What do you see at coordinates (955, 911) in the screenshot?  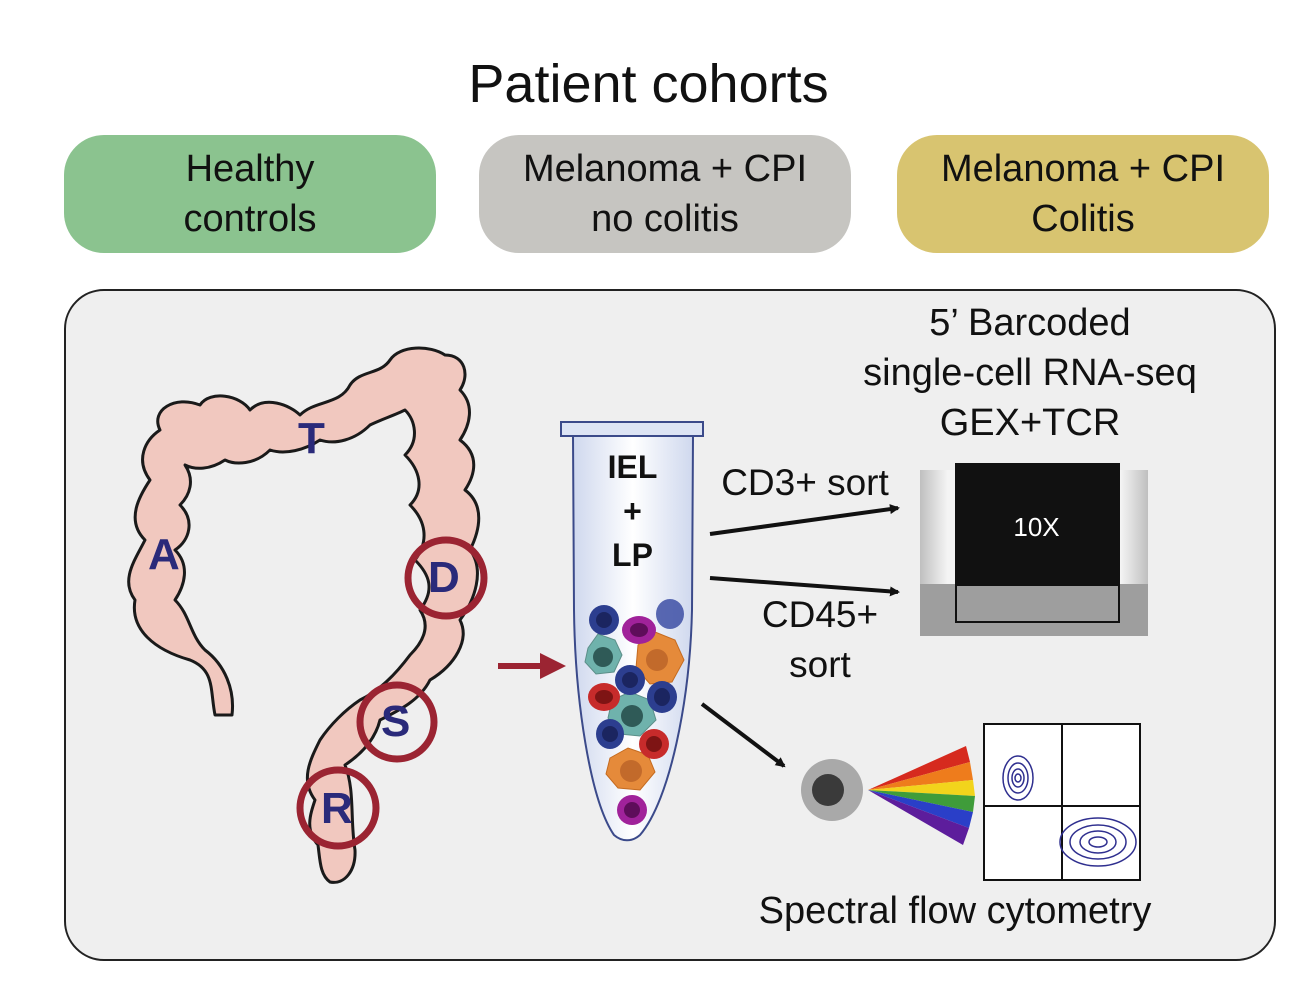 I see `flow-cytometry-label: Spectral flow cytometry` at bounding box center [955, 911].